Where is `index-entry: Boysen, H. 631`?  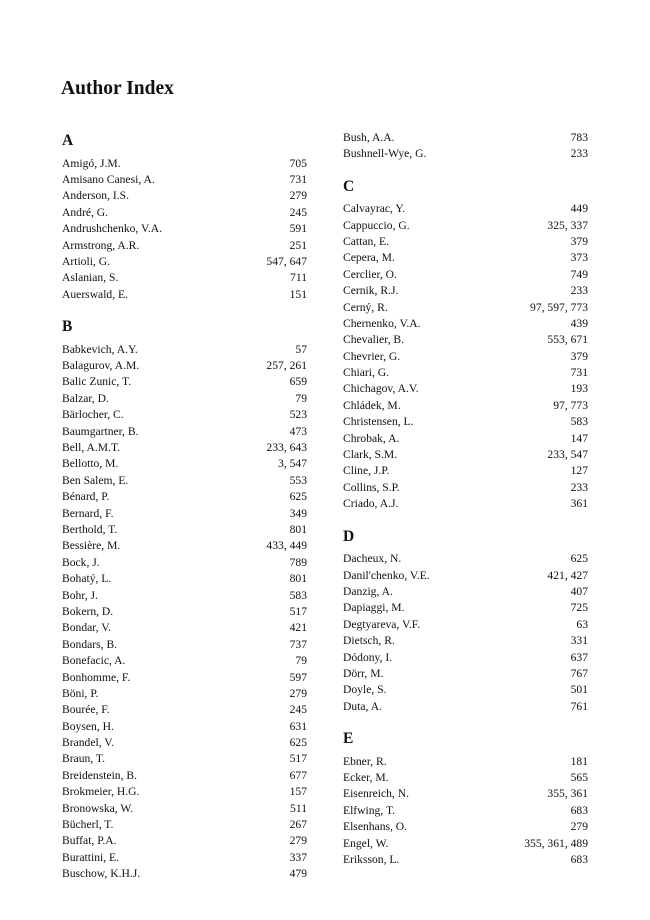 index-entry: Boysen, H. 631 is located at coordinates (184, 727).